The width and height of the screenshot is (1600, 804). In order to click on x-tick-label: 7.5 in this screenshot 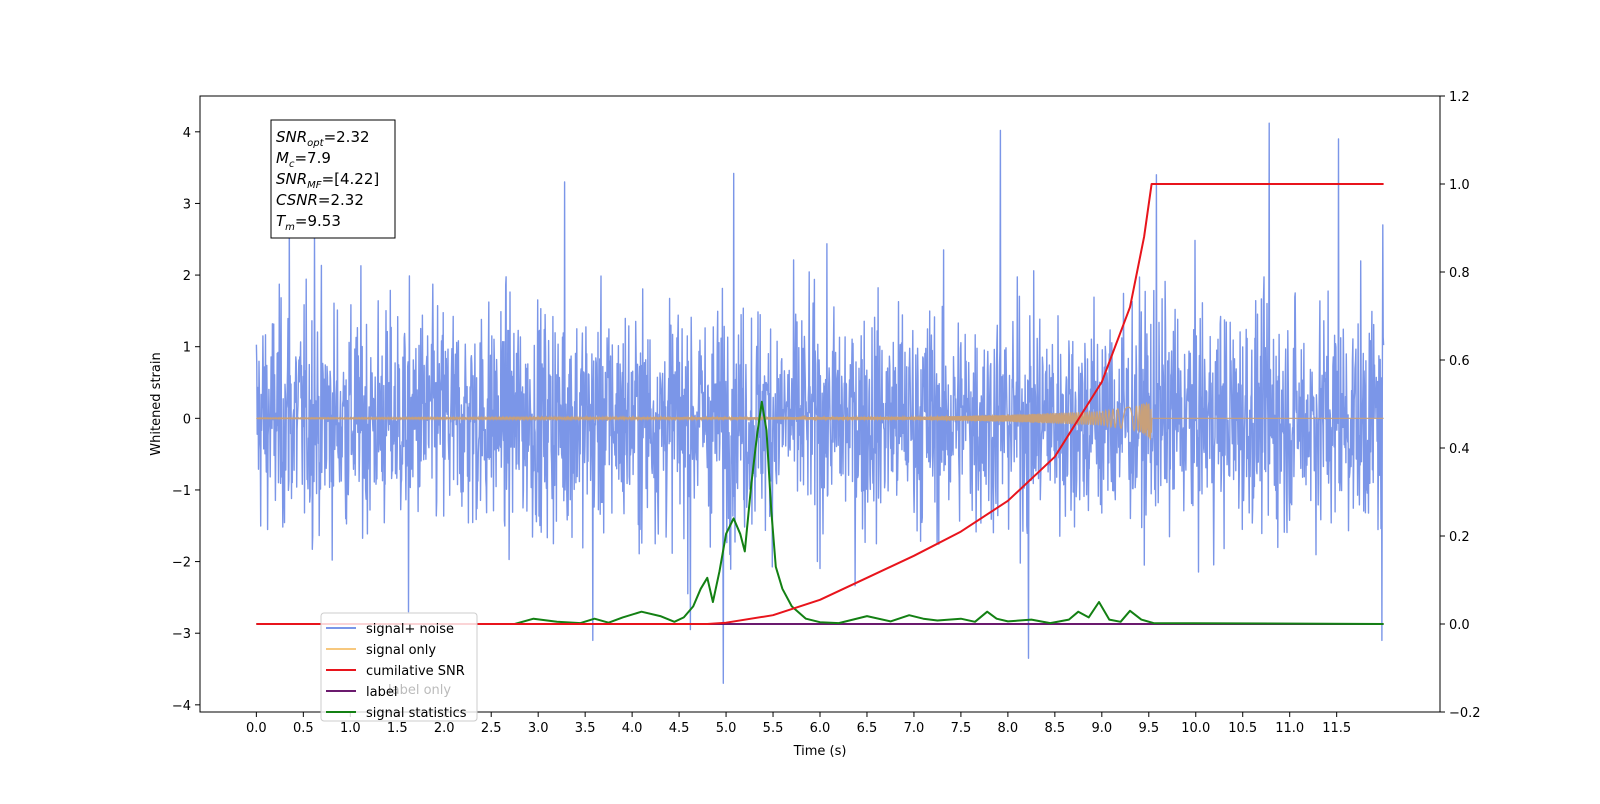, I will do `click(961, 728)`.